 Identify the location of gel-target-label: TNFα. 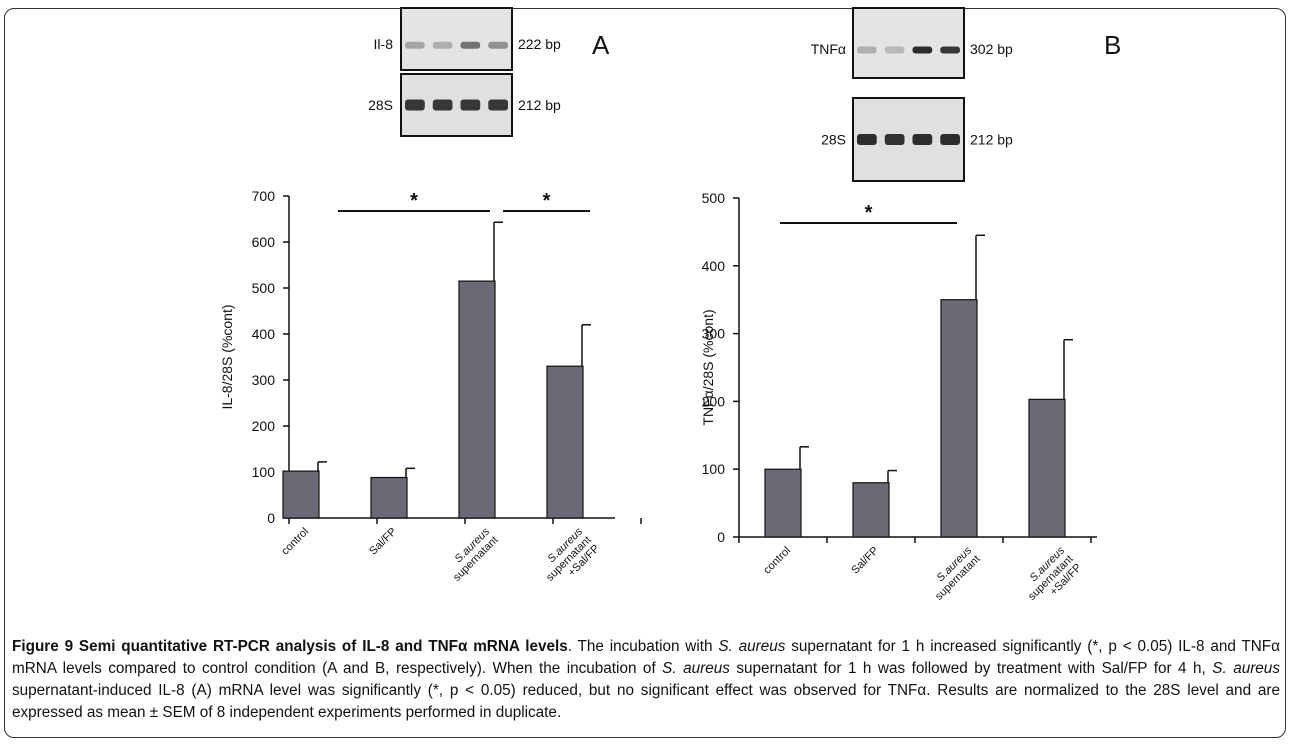
(828, 49).